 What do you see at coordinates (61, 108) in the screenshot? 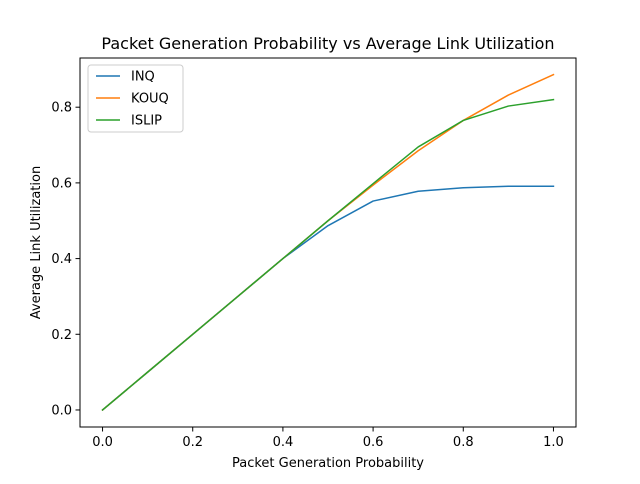
I see `y-tick-label: 0.8` at bounding box center [61, 108].